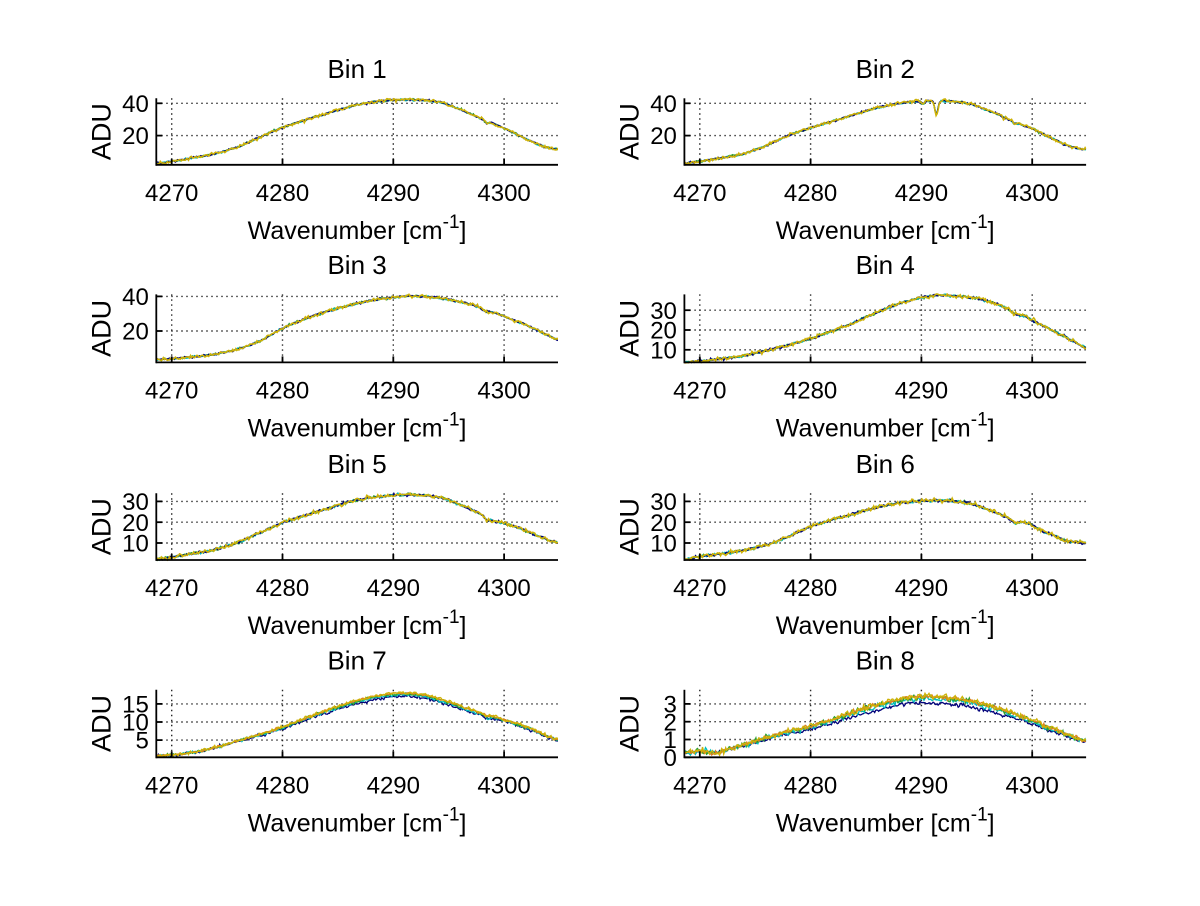  I want to click on svg-text: Bin 1, so click(356, 69).